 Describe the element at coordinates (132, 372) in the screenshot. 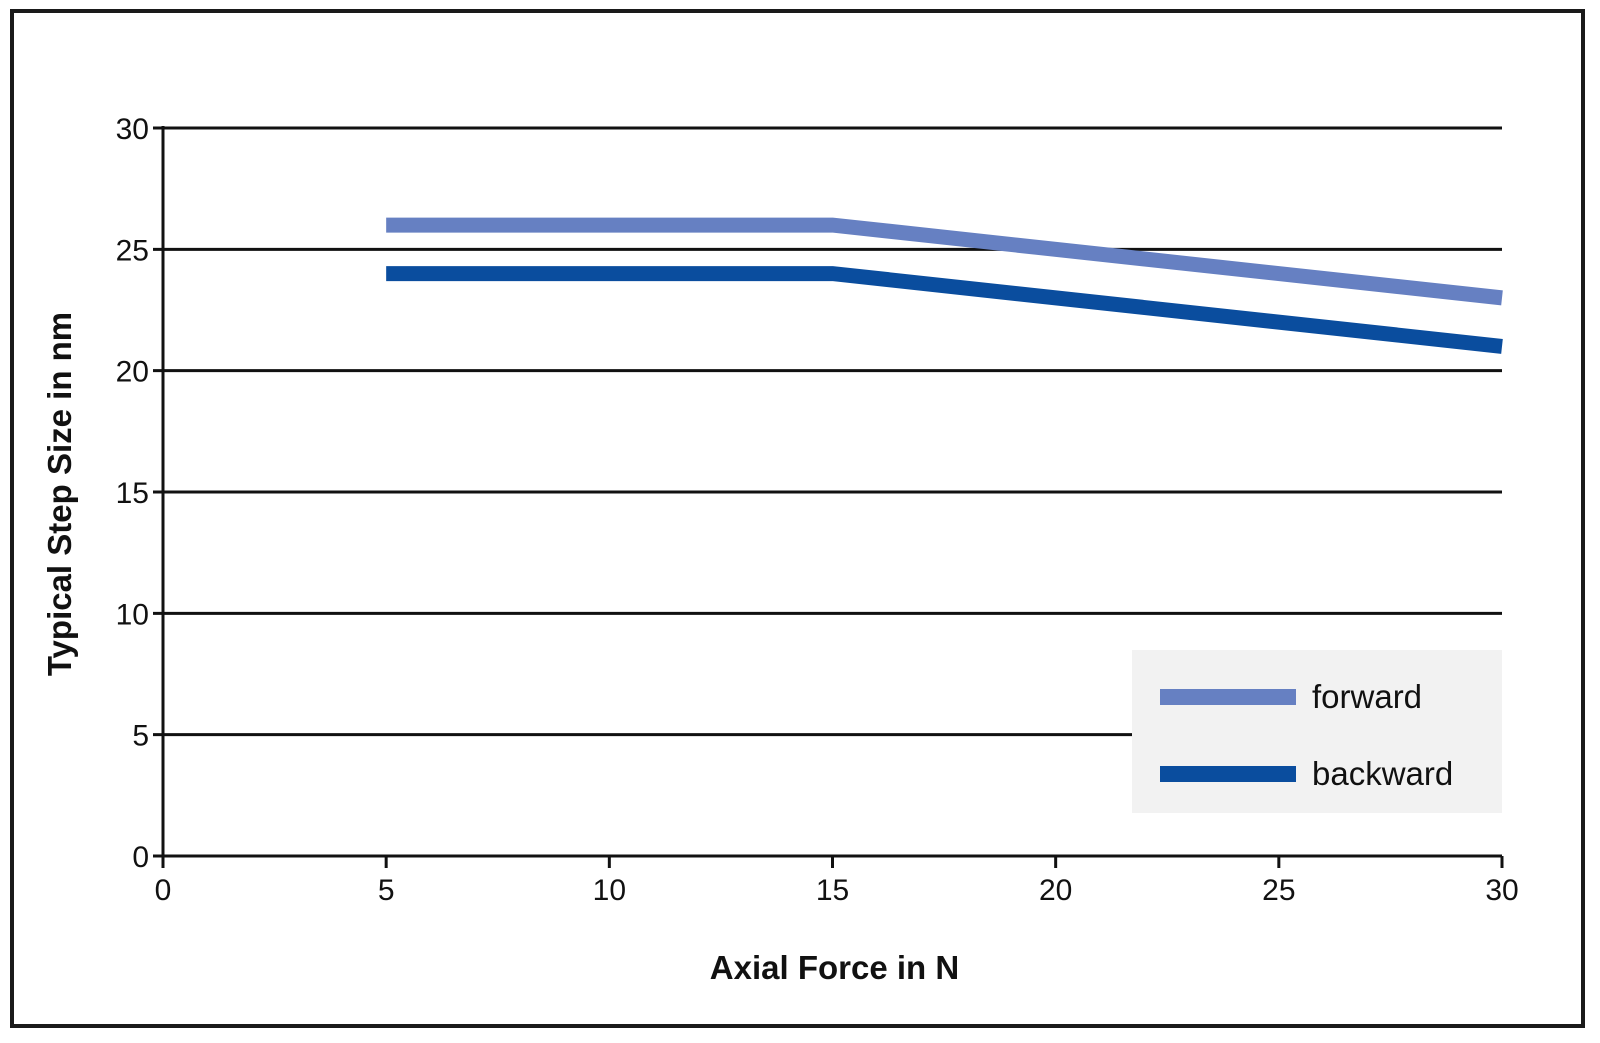

I see `y-tick-label-20: 20` at that location.